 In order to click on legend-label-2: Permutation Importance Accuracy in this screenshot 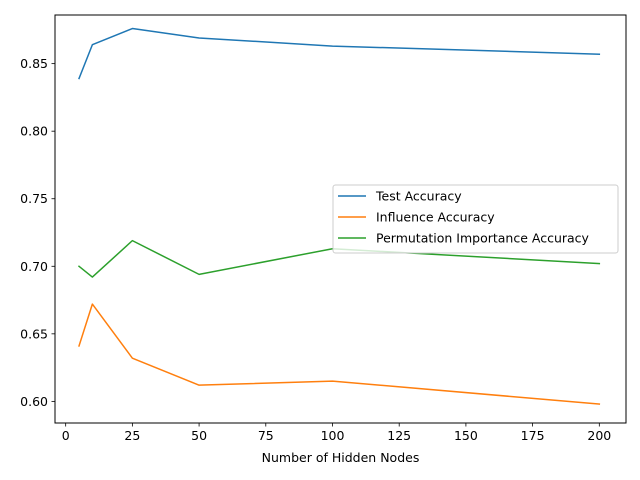, I will do `click(483, 238)`.